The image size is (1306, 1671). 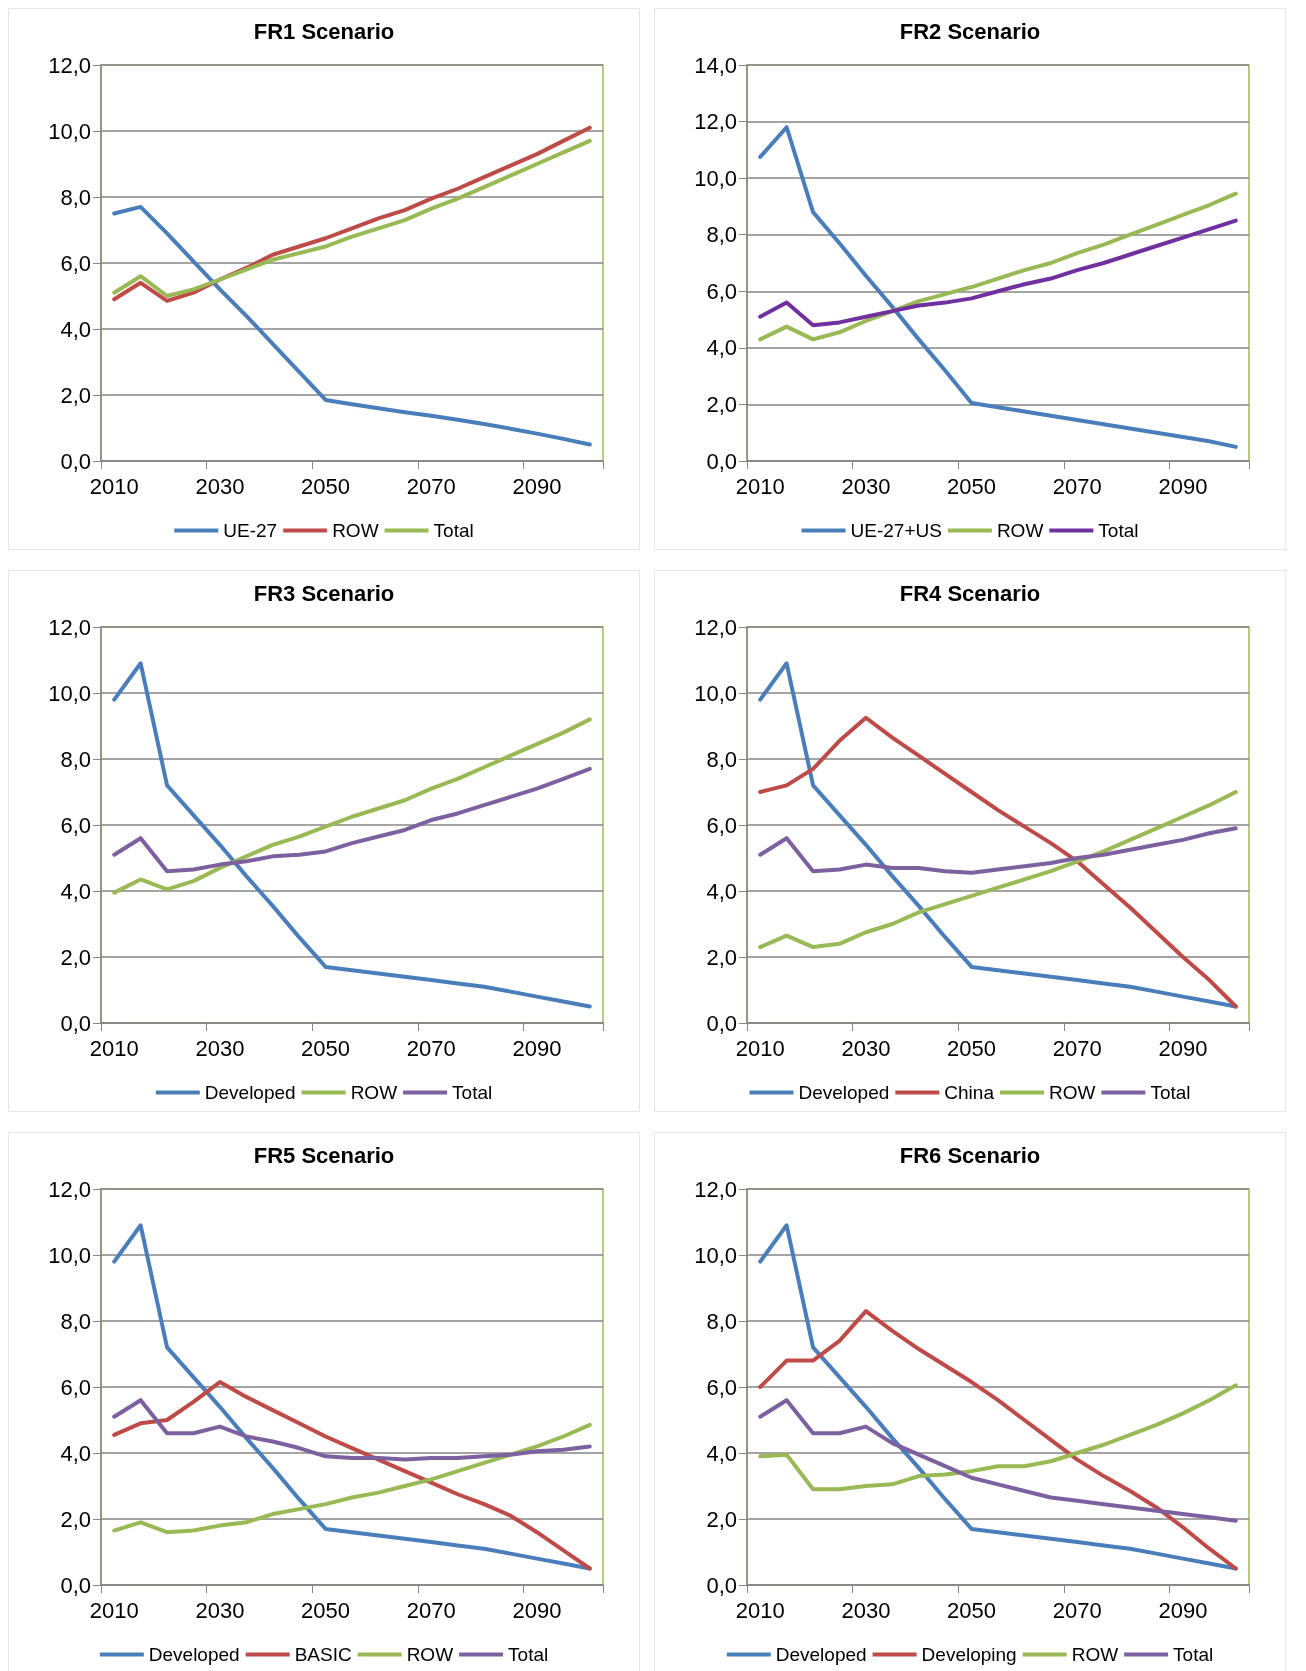 I want to click on chart-title: FR5 Scenario, so click(x=324, y=1155).